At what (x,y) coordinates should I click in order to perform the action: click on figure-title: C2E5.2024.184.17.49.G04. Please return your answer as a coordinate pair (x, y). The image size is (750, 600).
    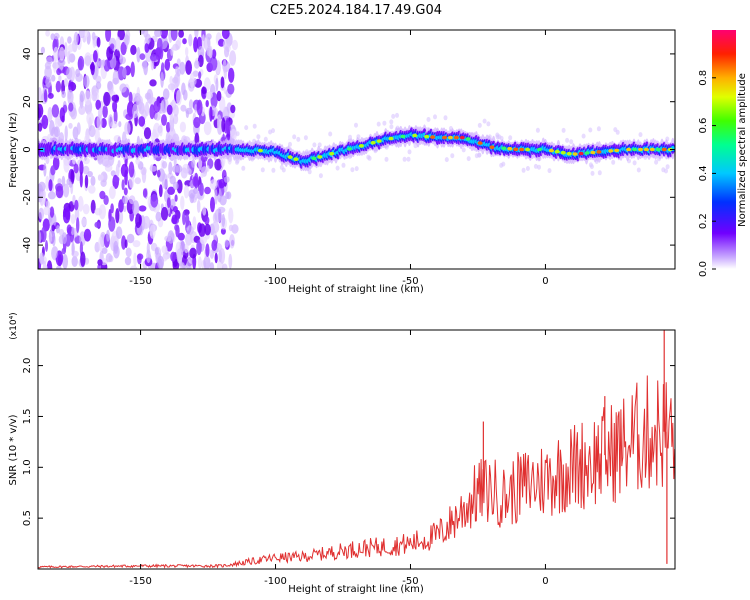
    Looking at the image, I should click on (356, 10).